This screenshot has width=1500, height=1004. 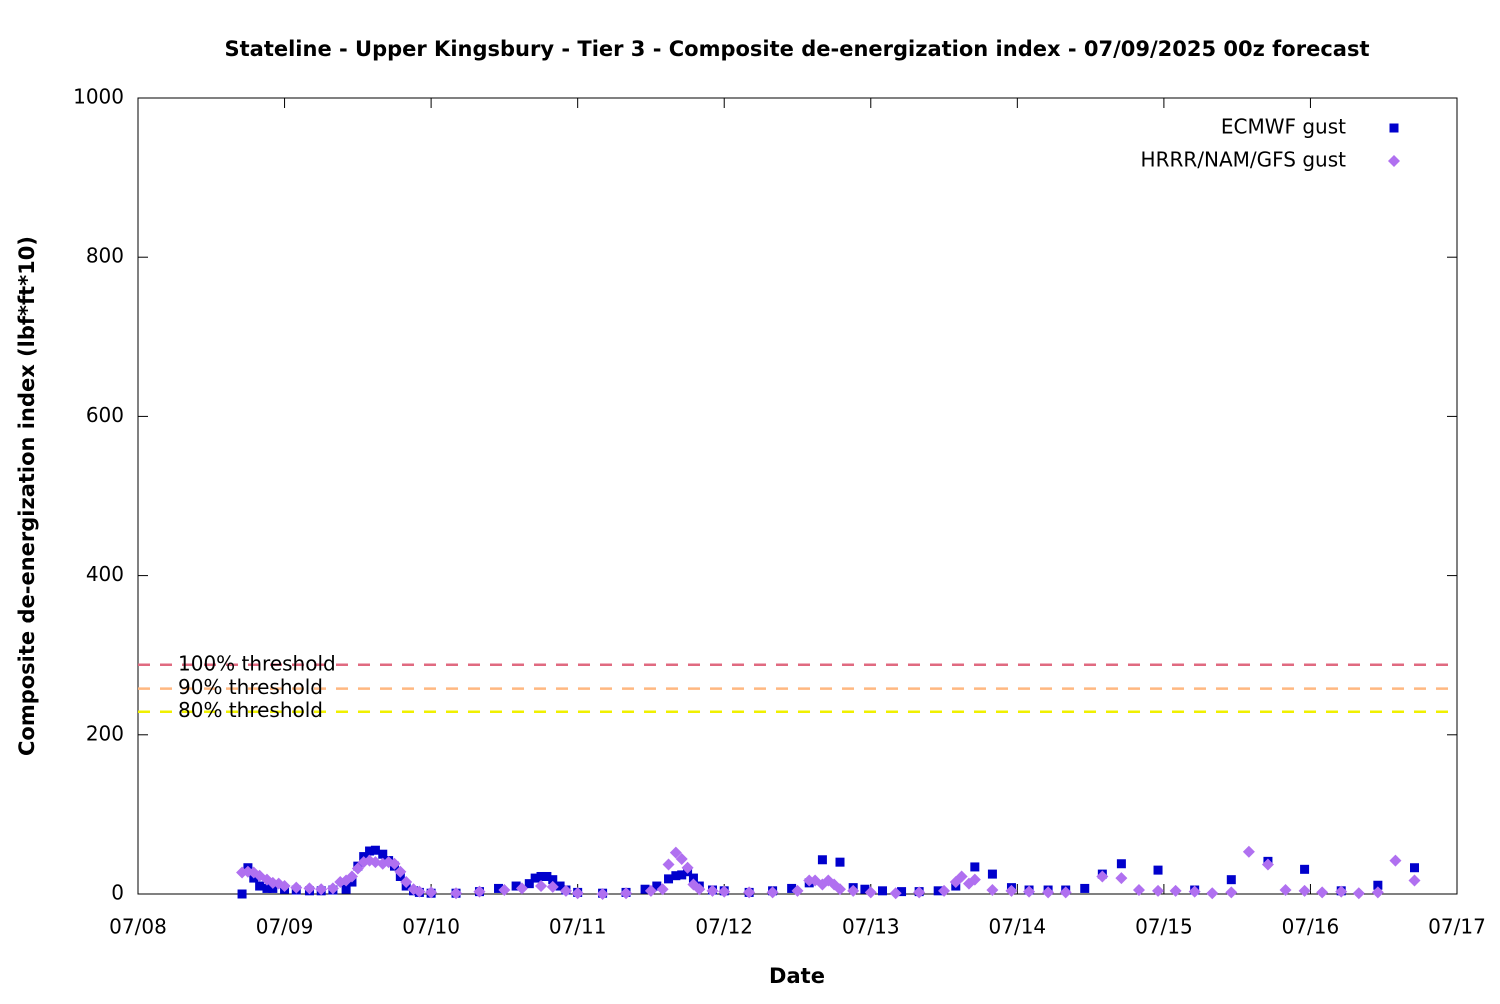 What do you see at coordinates (105, 415) in the screenshot?
I see `y-tick-label: 600` at bounding box center [105, 415].